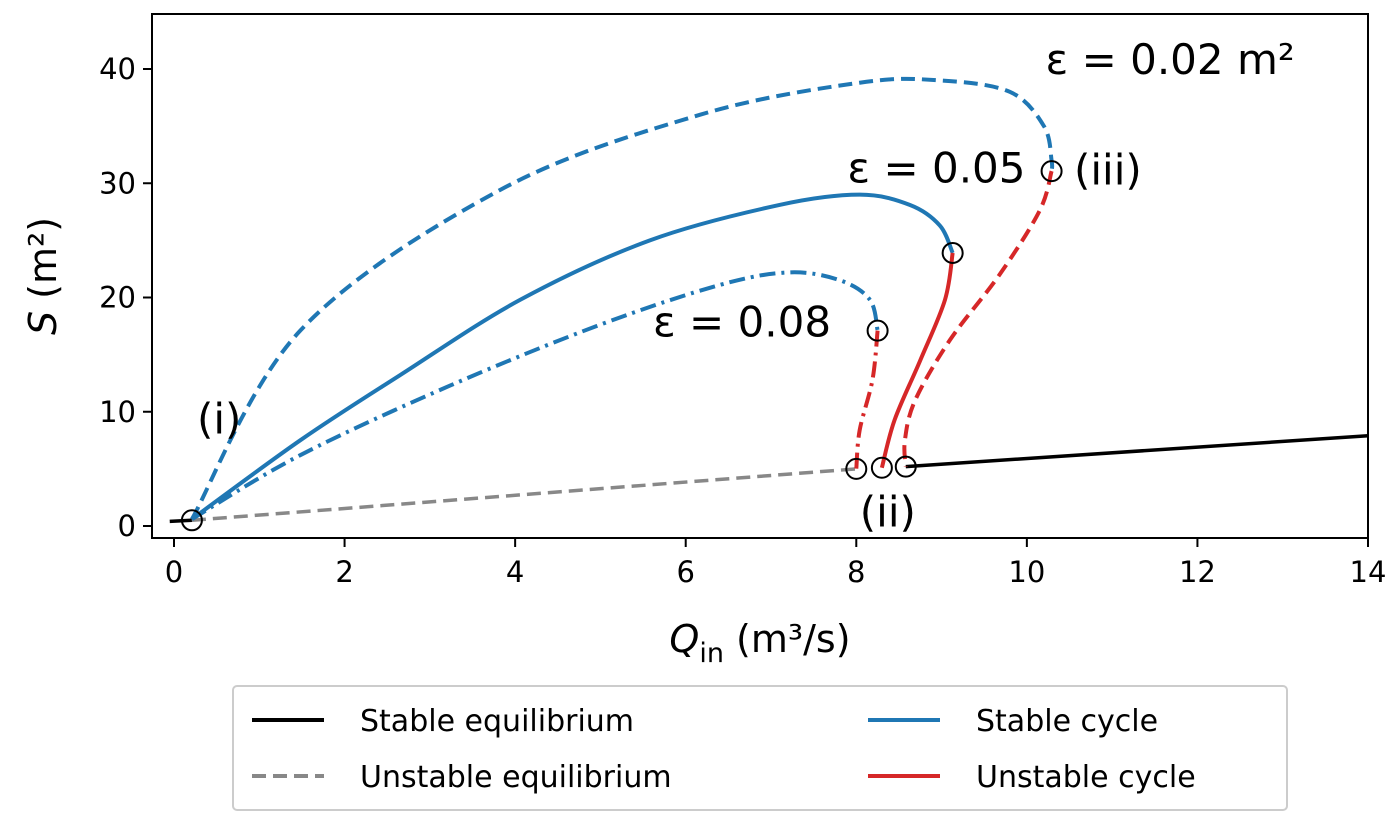 The width and height of the screenshot is (1400, 829). What do you see at coordinates (1067, 721) in the screenshot?
I see `legend-label: Stable cycle` at bounding box center [1067, 721].